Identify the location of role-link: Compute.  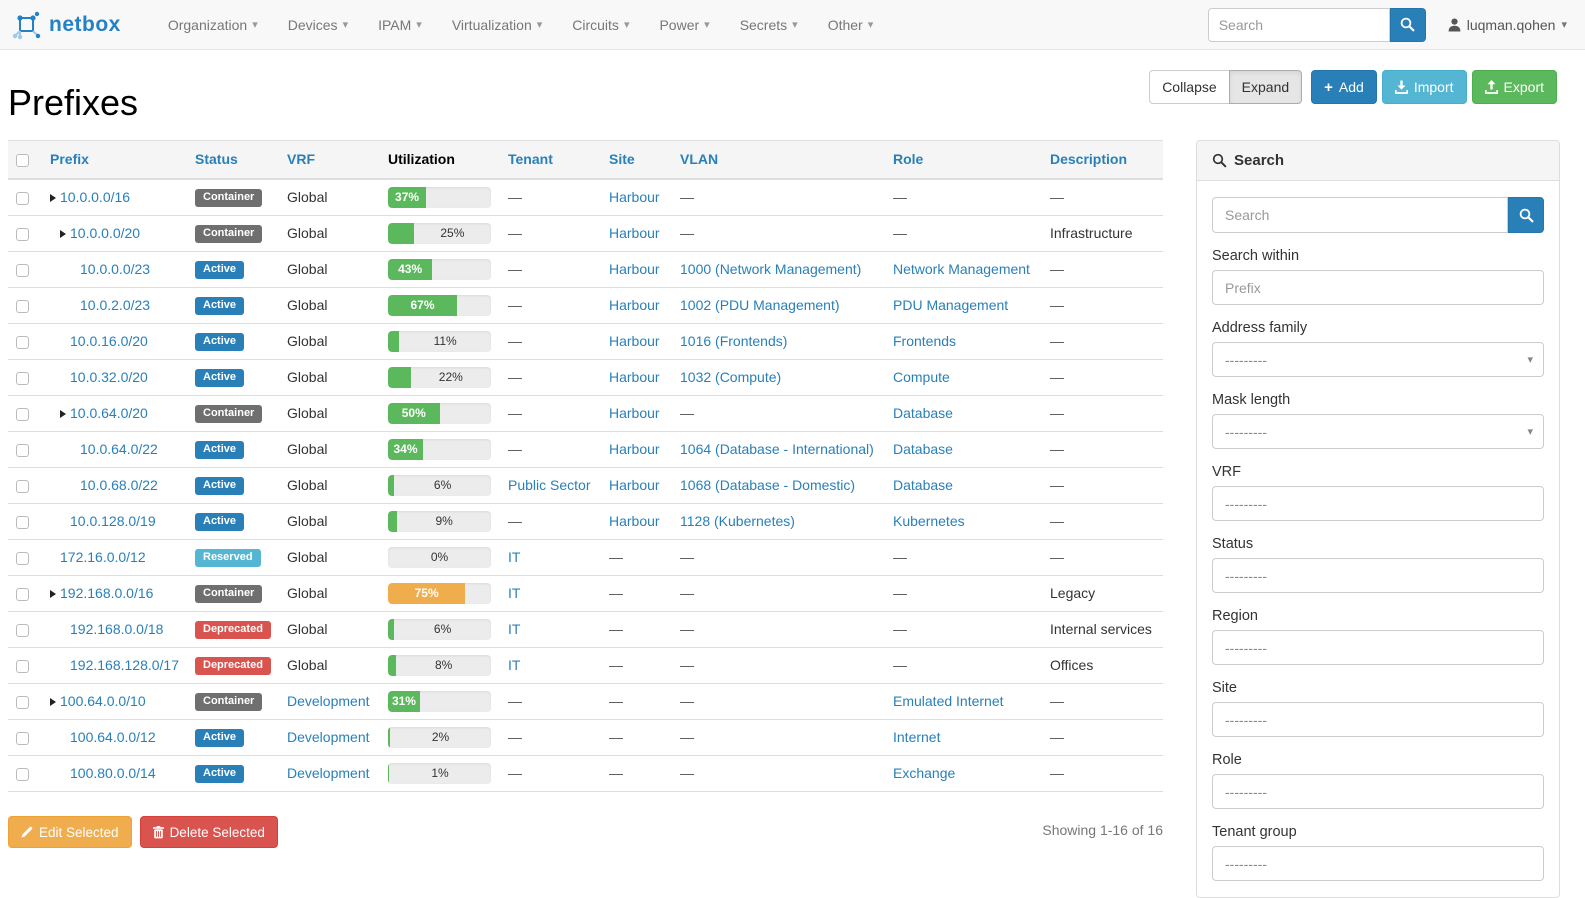
(921, 377).